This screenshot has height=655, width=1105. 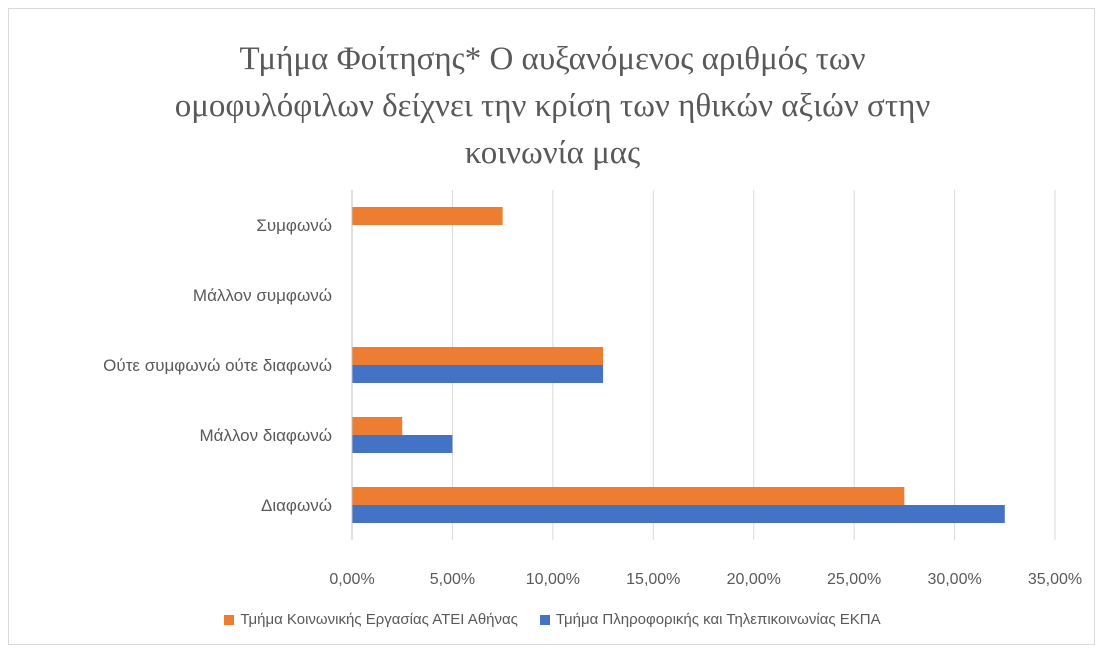 What do you see at coordinates (351, 579) in the screenshot?
I see `x-tick-label-0: 0,00%` at bounding box center [351, 579].